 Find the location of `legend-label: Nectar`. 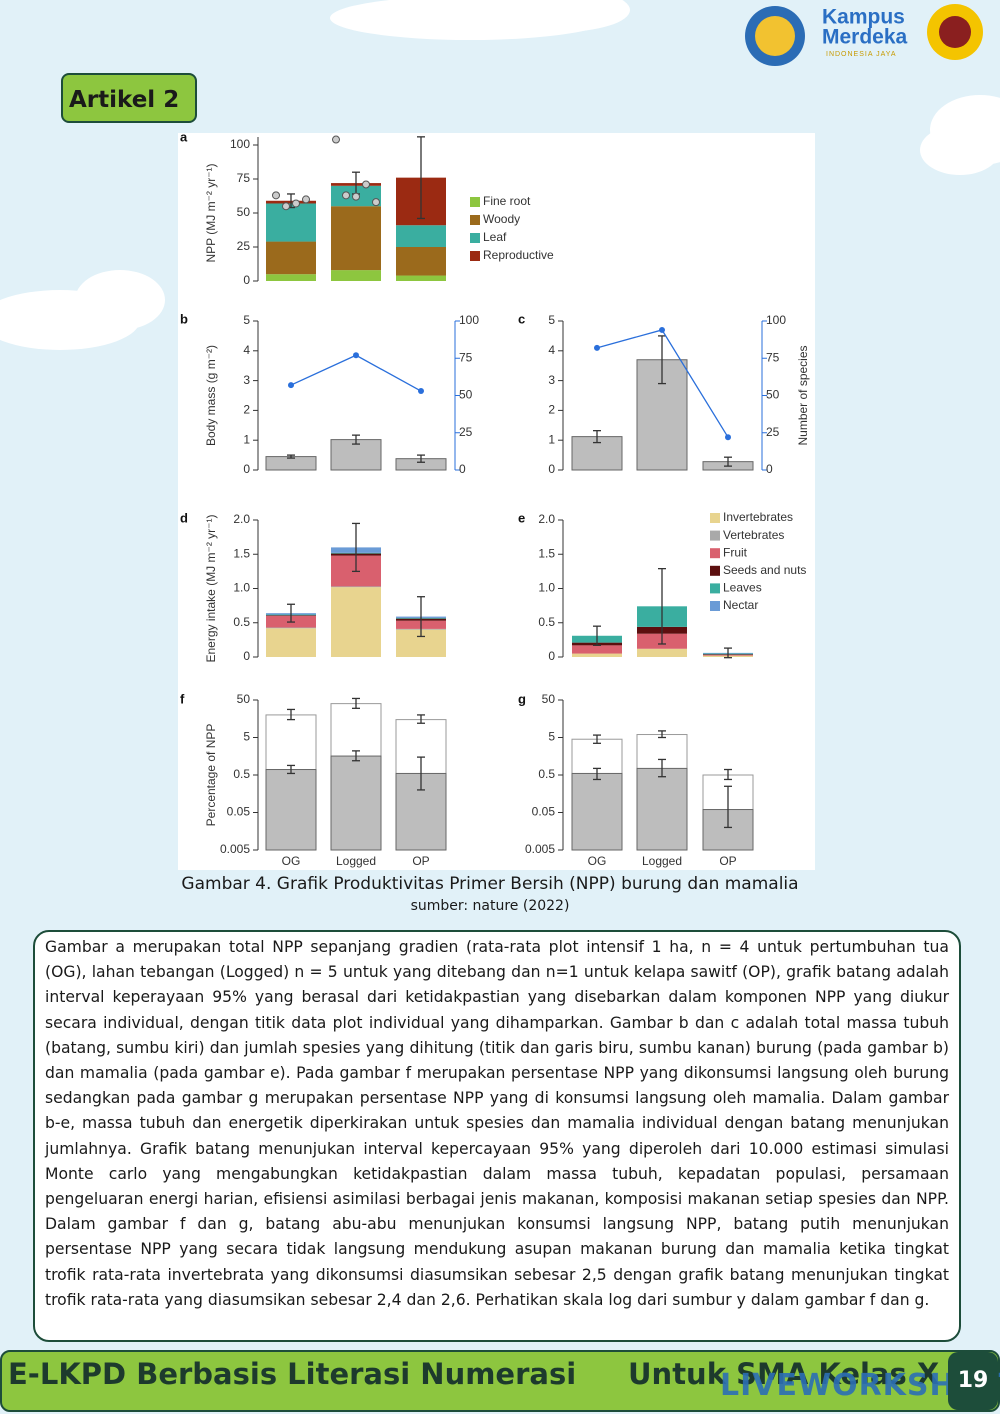

legend-label: Nectar is located at coordinates (740, 605).